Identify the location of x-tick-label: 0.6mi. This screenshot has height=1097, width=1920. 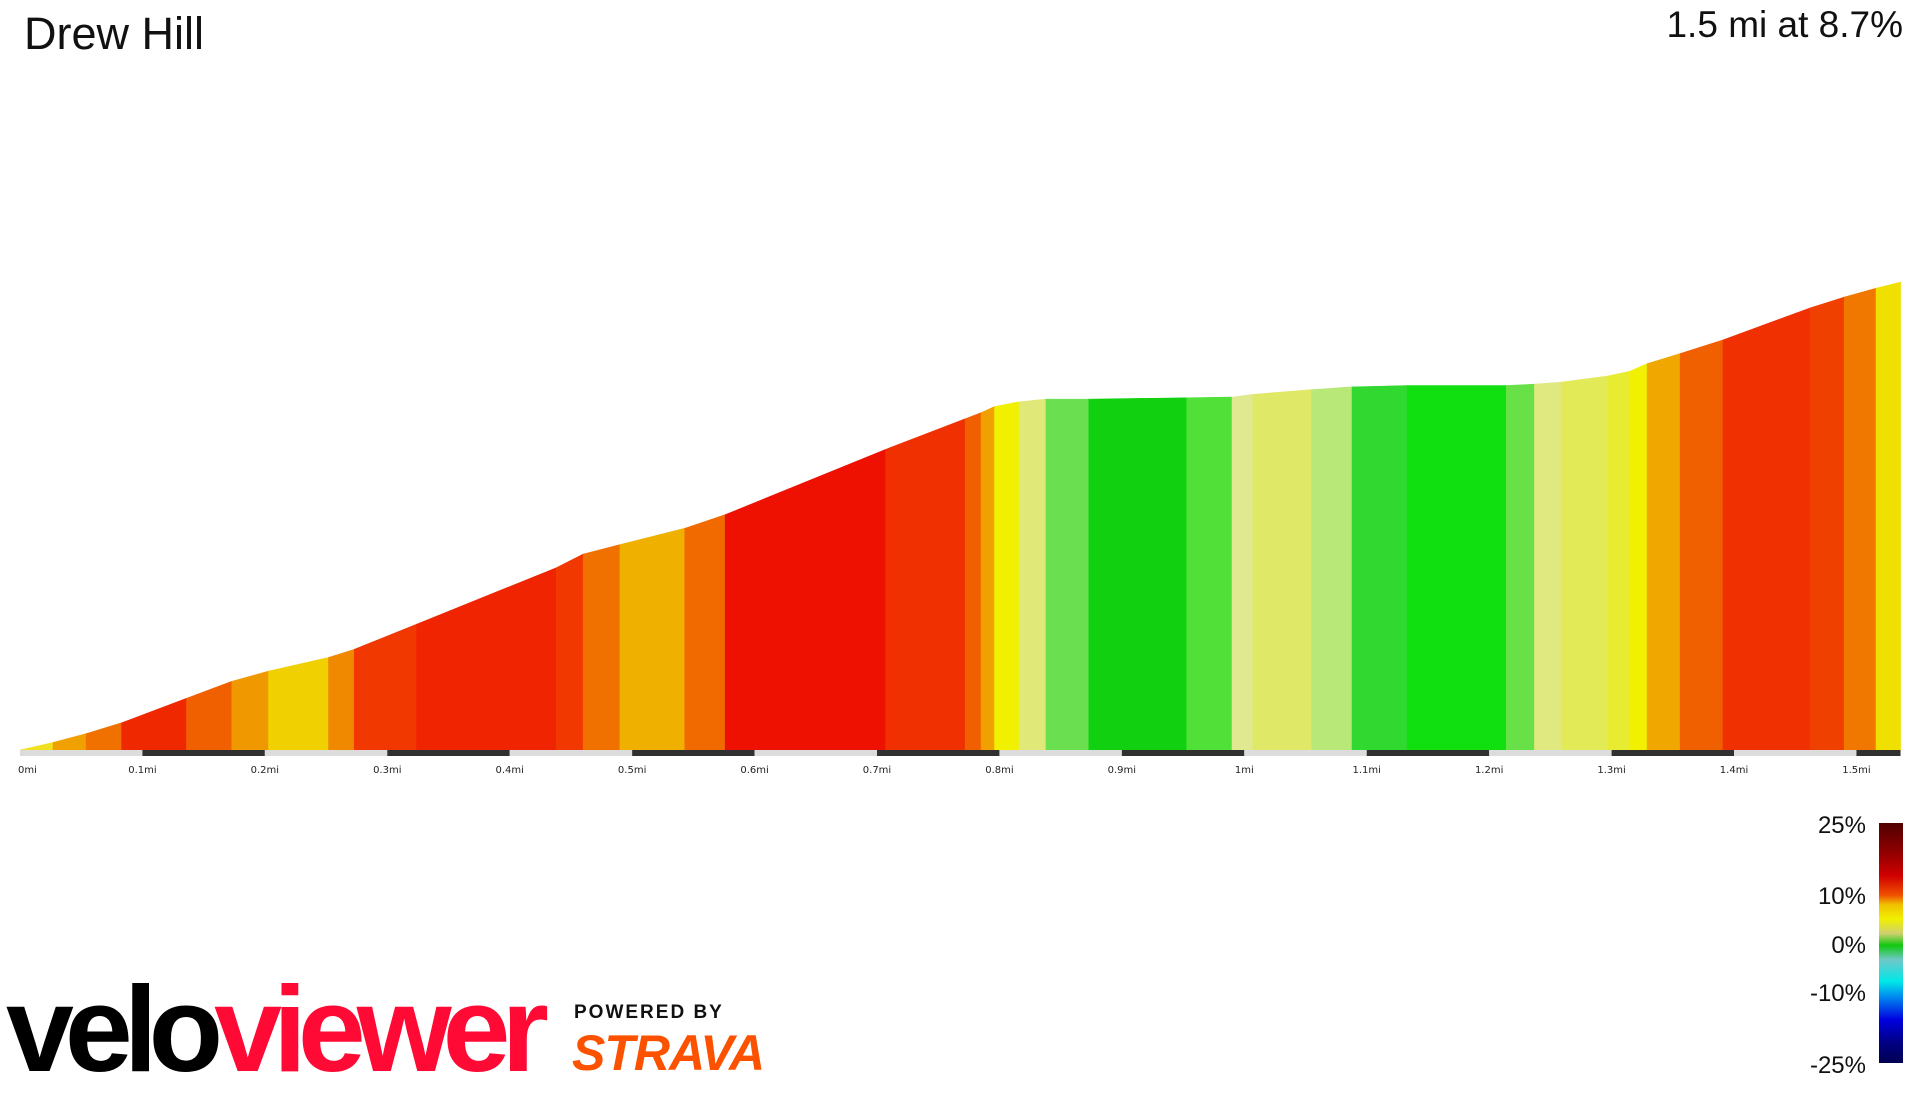
(754, 770).